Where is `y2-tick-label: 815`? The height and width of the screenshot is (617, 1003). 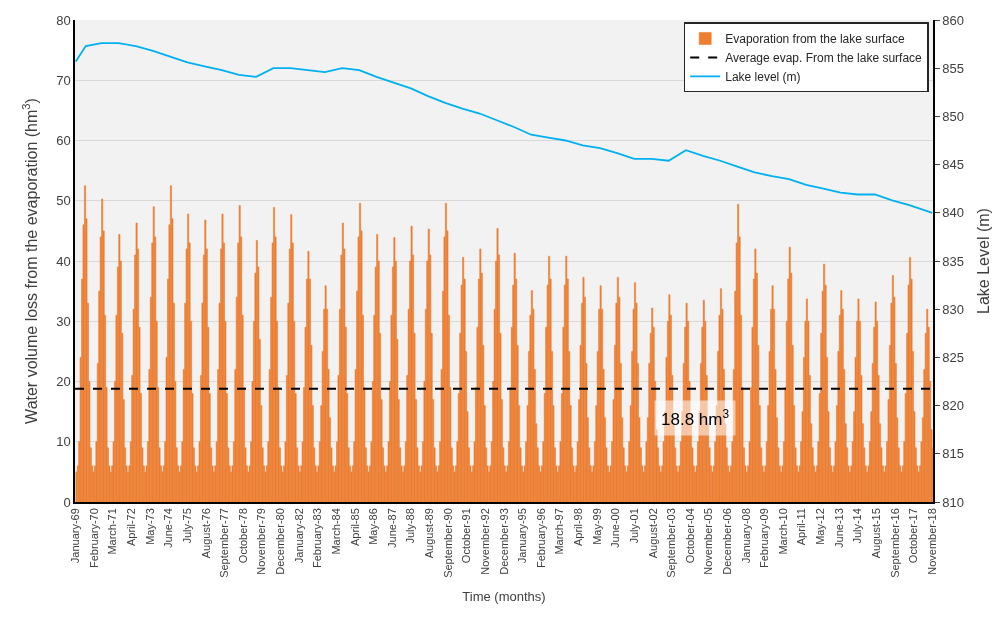 y2-tick-label: 815 is located at coordinates (953, 454).